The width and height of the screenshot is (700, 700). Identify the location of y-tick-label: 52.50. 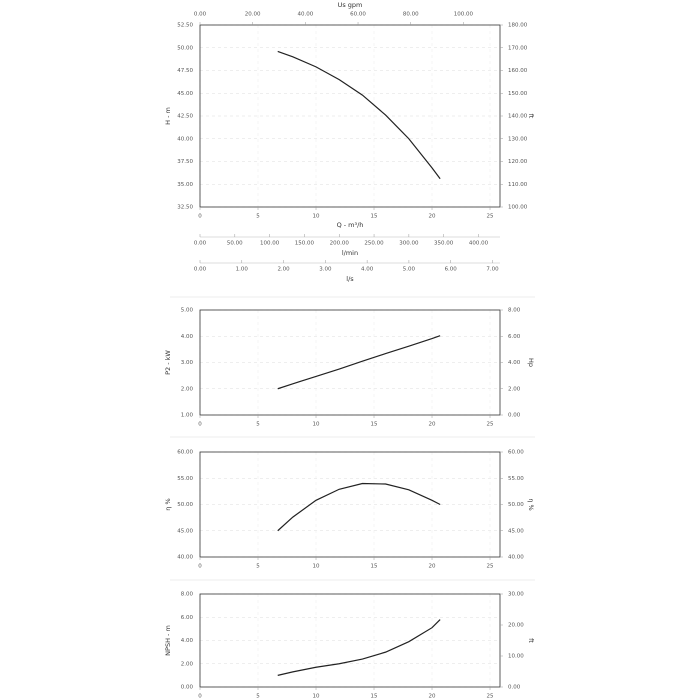
(185, 26).